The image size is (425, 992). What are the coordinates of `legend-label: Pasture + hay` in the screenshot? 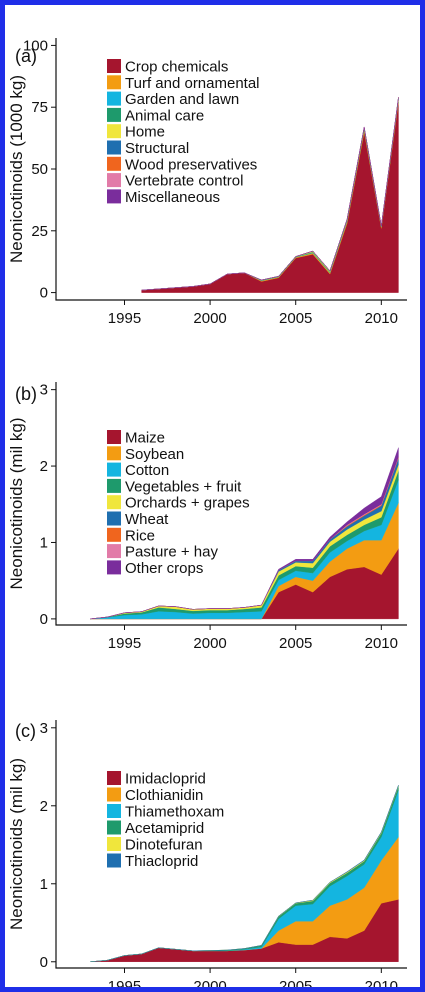 It's located at (171, 552).